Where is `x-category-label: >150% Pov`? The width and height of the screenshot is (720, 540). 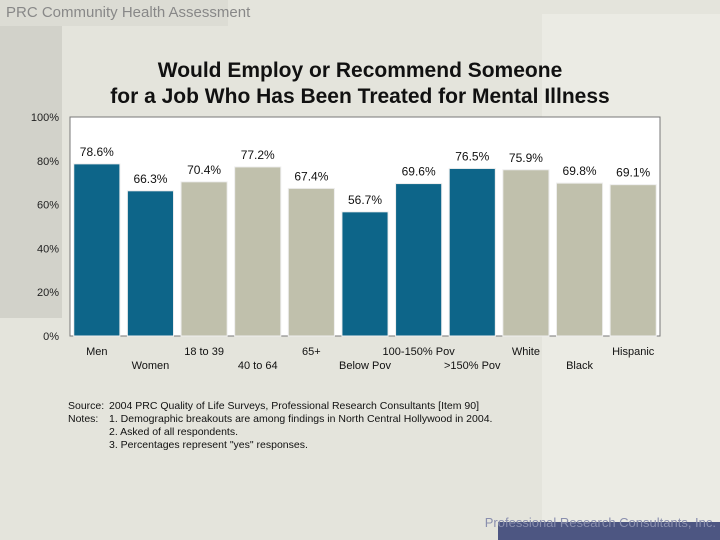 x-category-label: >150% Pov is located at coordinates (472, 366).